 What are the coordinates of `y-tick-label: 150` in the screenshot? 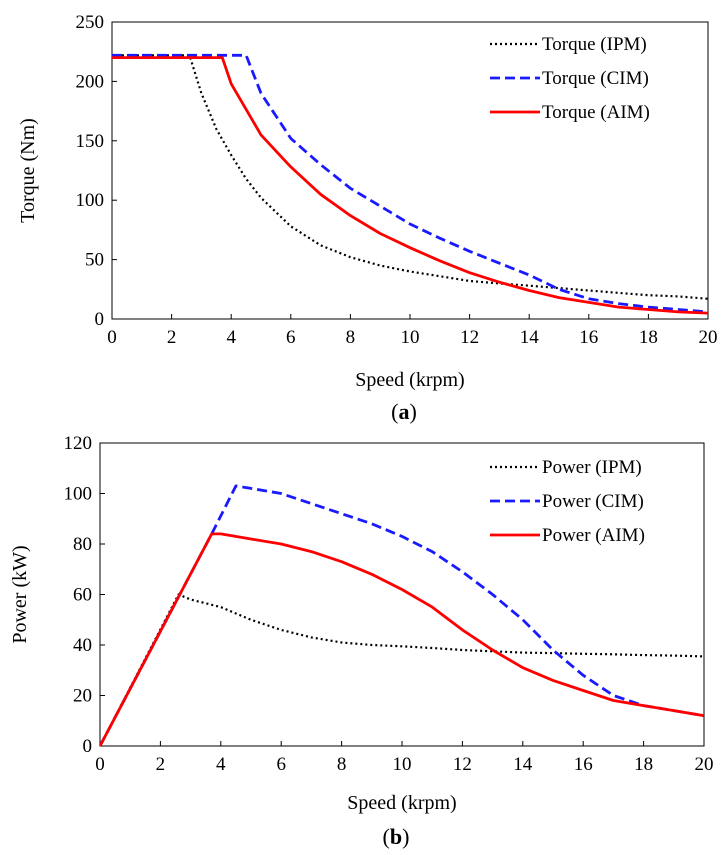 It's located at (90, 141).